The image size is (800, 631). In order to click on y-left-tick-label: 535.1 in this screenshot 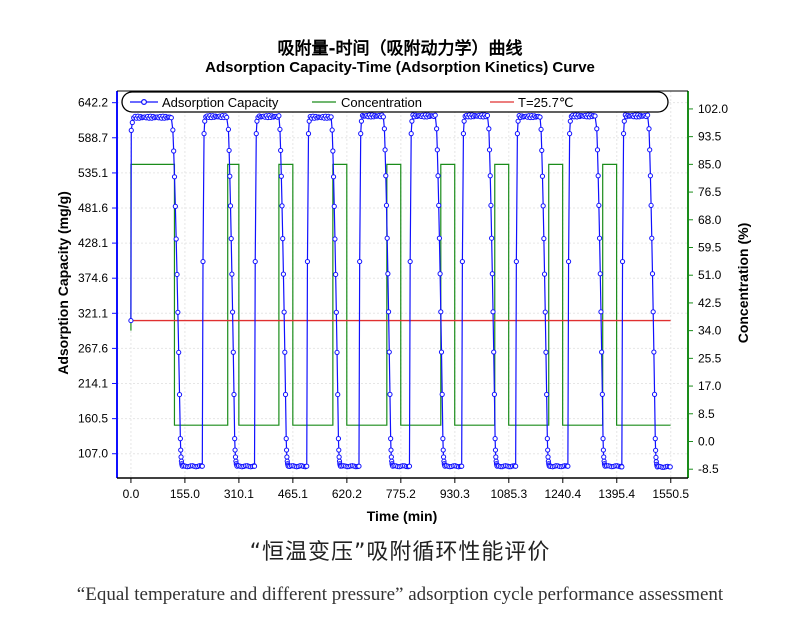, I will do `click(93, 173)`.